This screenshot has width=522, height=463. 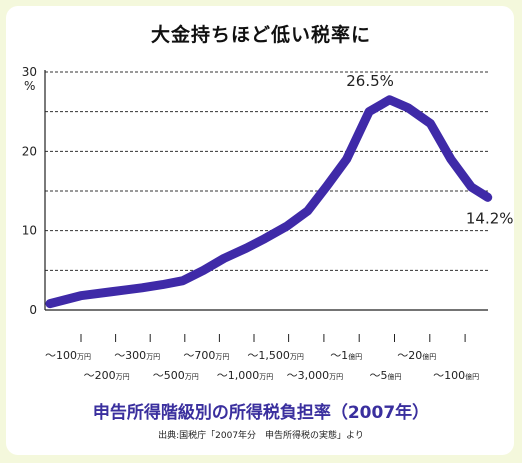 What do you see at coordinates (107, 375) in the screenshot?
I see `x-tick-label: ～200万円` at bounding box center [107, 375].